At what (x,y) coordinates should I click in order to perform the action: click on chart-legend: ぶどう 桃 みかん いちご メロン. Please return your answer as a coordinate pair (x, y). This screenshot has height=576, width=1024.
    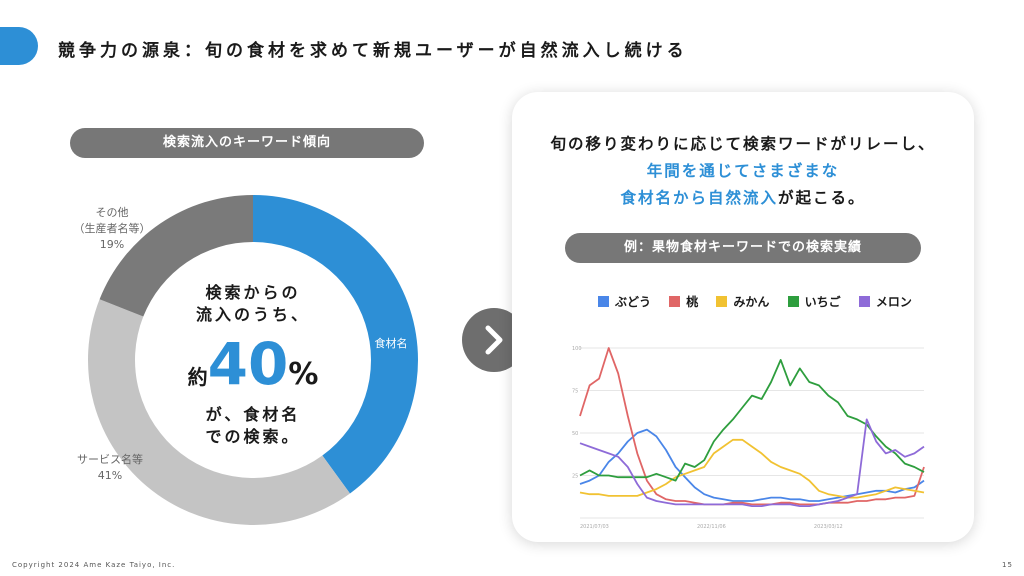
    Looking at the image, I should click on (762, 301).